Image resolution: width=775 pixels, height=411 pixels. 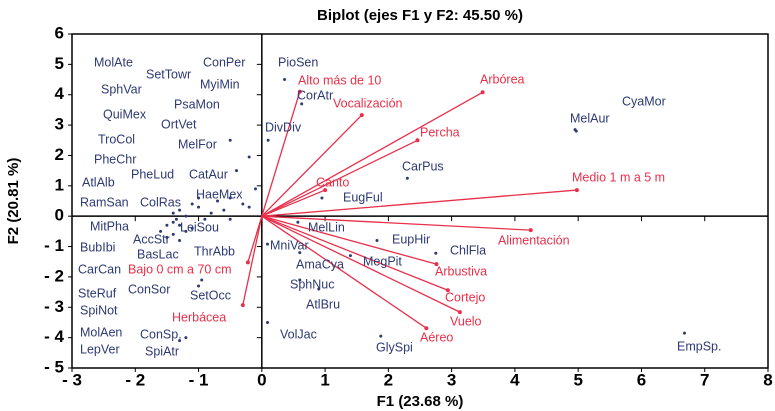 What do you see at coordinates (162, 351) in the screenshot?
I see `point-label: SpiAtr` at bounding box center [162, 351].